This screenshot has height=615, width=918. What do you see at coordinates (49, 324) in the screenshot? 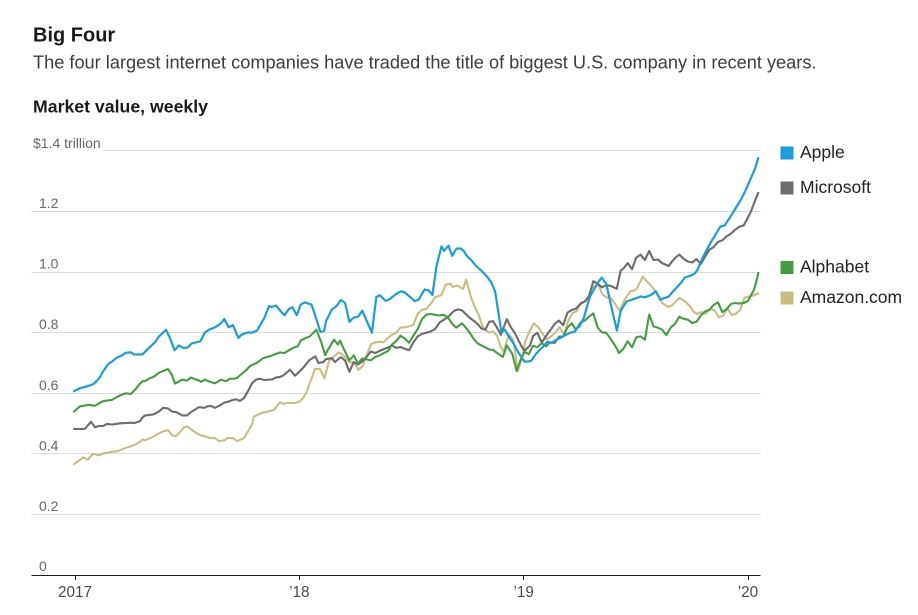
I see `svg-text: 0.8` at bounding box center [49, 324].